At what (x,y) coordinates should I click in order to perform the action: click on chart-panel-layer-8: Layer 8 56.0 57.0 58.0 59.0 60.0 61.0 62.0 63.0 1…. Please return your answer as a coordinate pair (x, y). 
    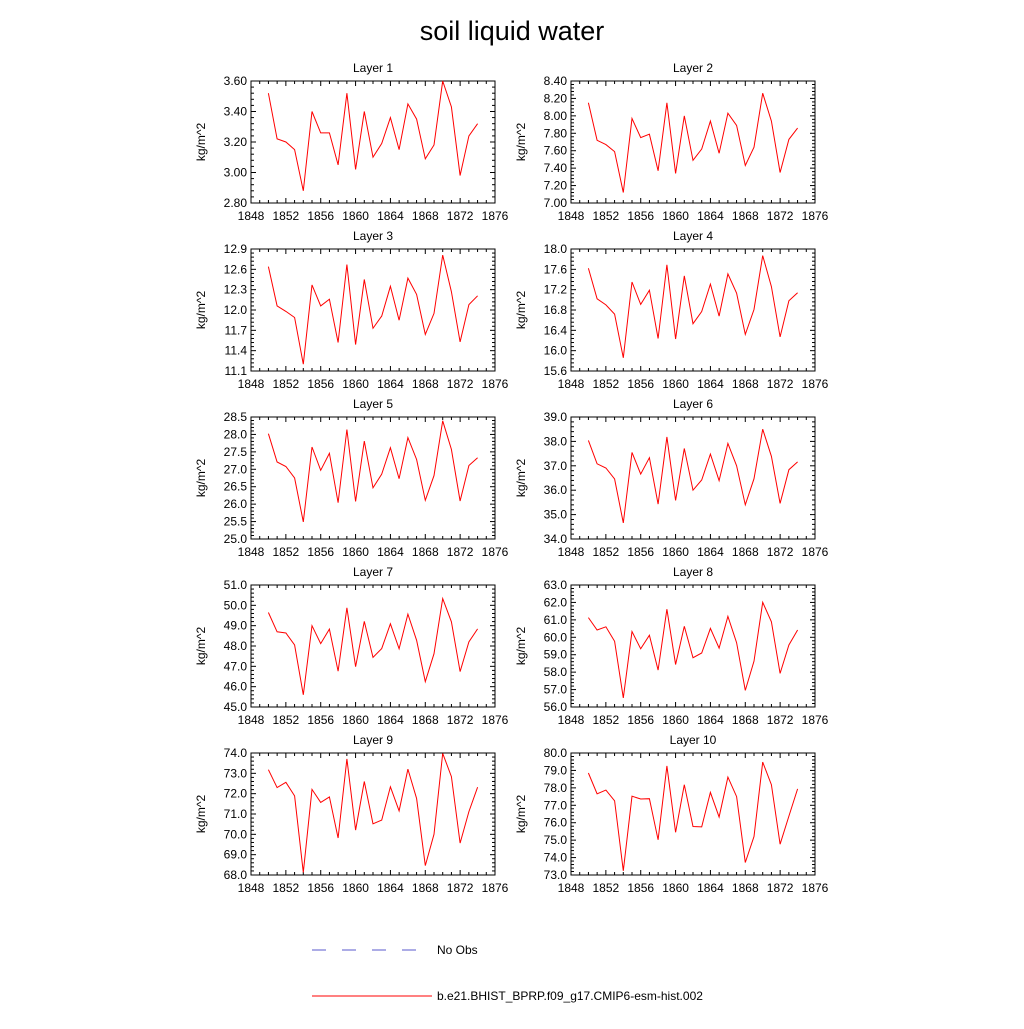
    Looking at the image, I should click on (671, 646).